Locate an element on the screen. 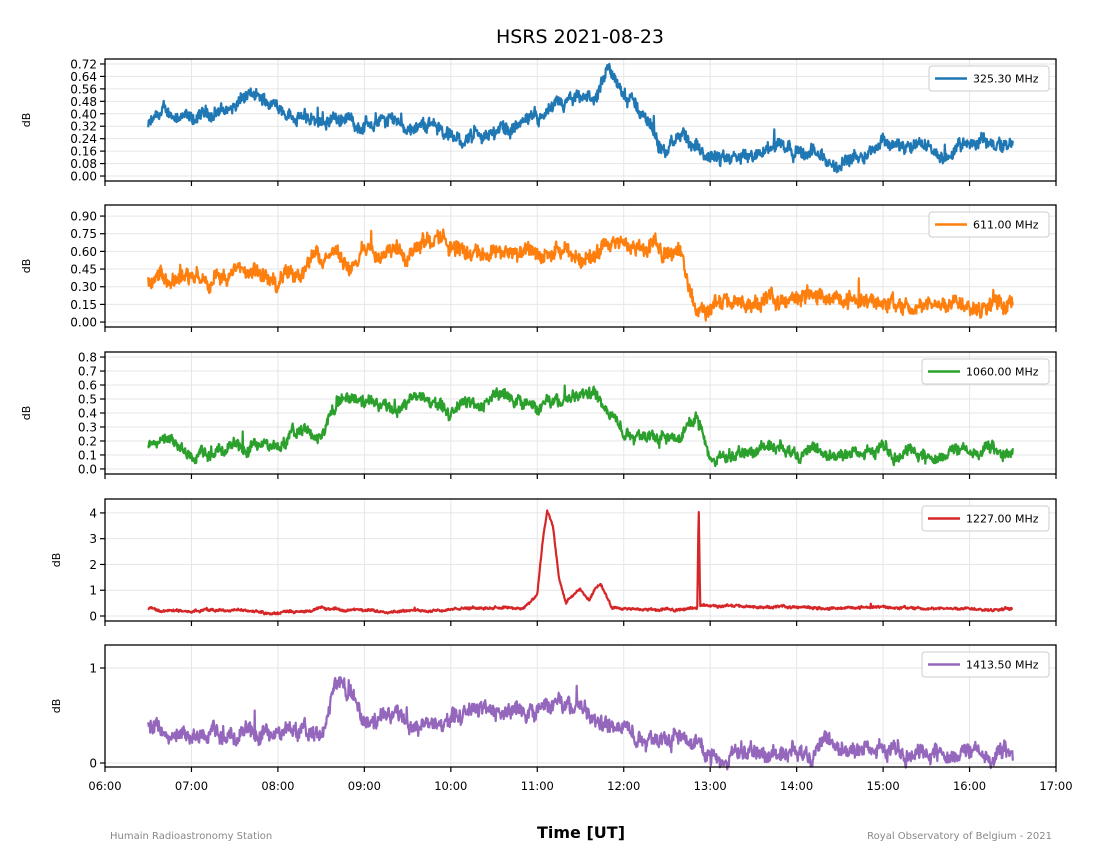 The height and width of the screenshot is (866, 1102). panel-1: 0.00 0.15 0.30 0.45 0.60 0.75 0.90 dB 611.00 MHz is located at coordinates (538, 268).